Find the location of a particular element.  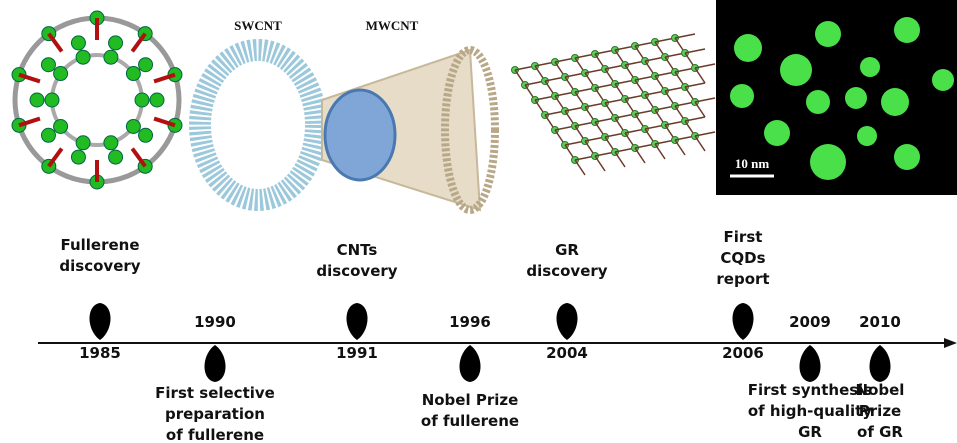

event-year: 1991 is located at coordinates (357, 353).